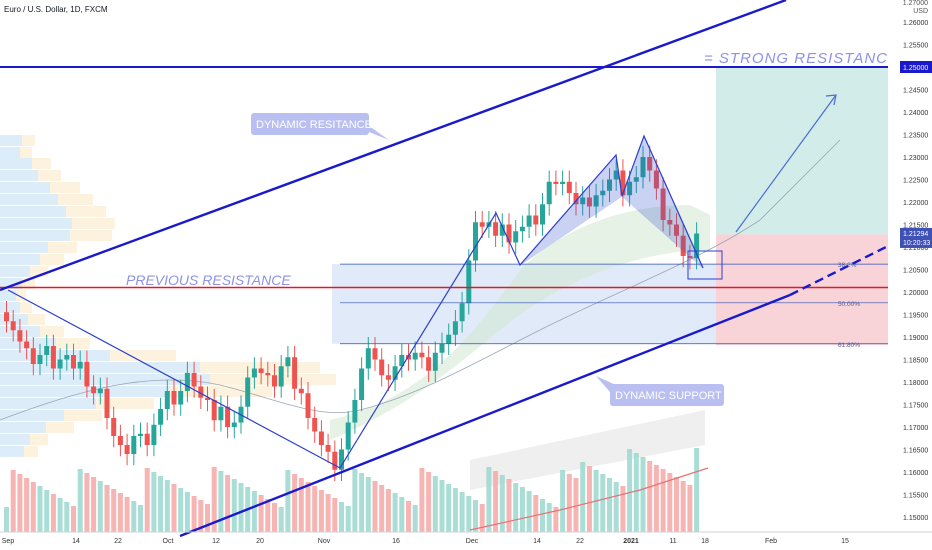  Describe the element at coordinates (915, 91) in the screenshot. I see `price-tick-label: 1.24500` at that location.